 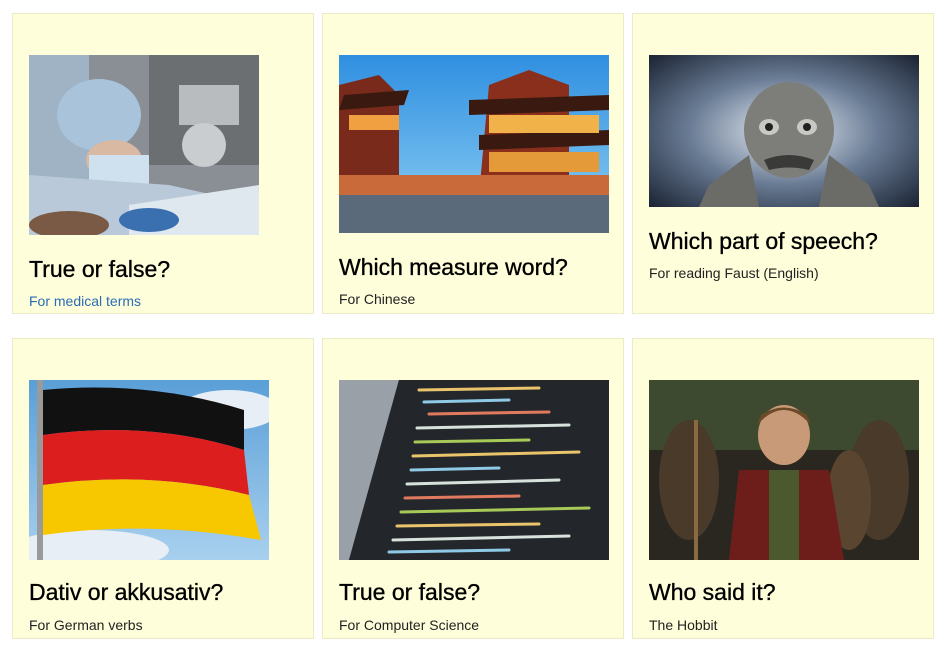 I want to click on card-subtitle: For Computer Science, so click(x=409, y=625).